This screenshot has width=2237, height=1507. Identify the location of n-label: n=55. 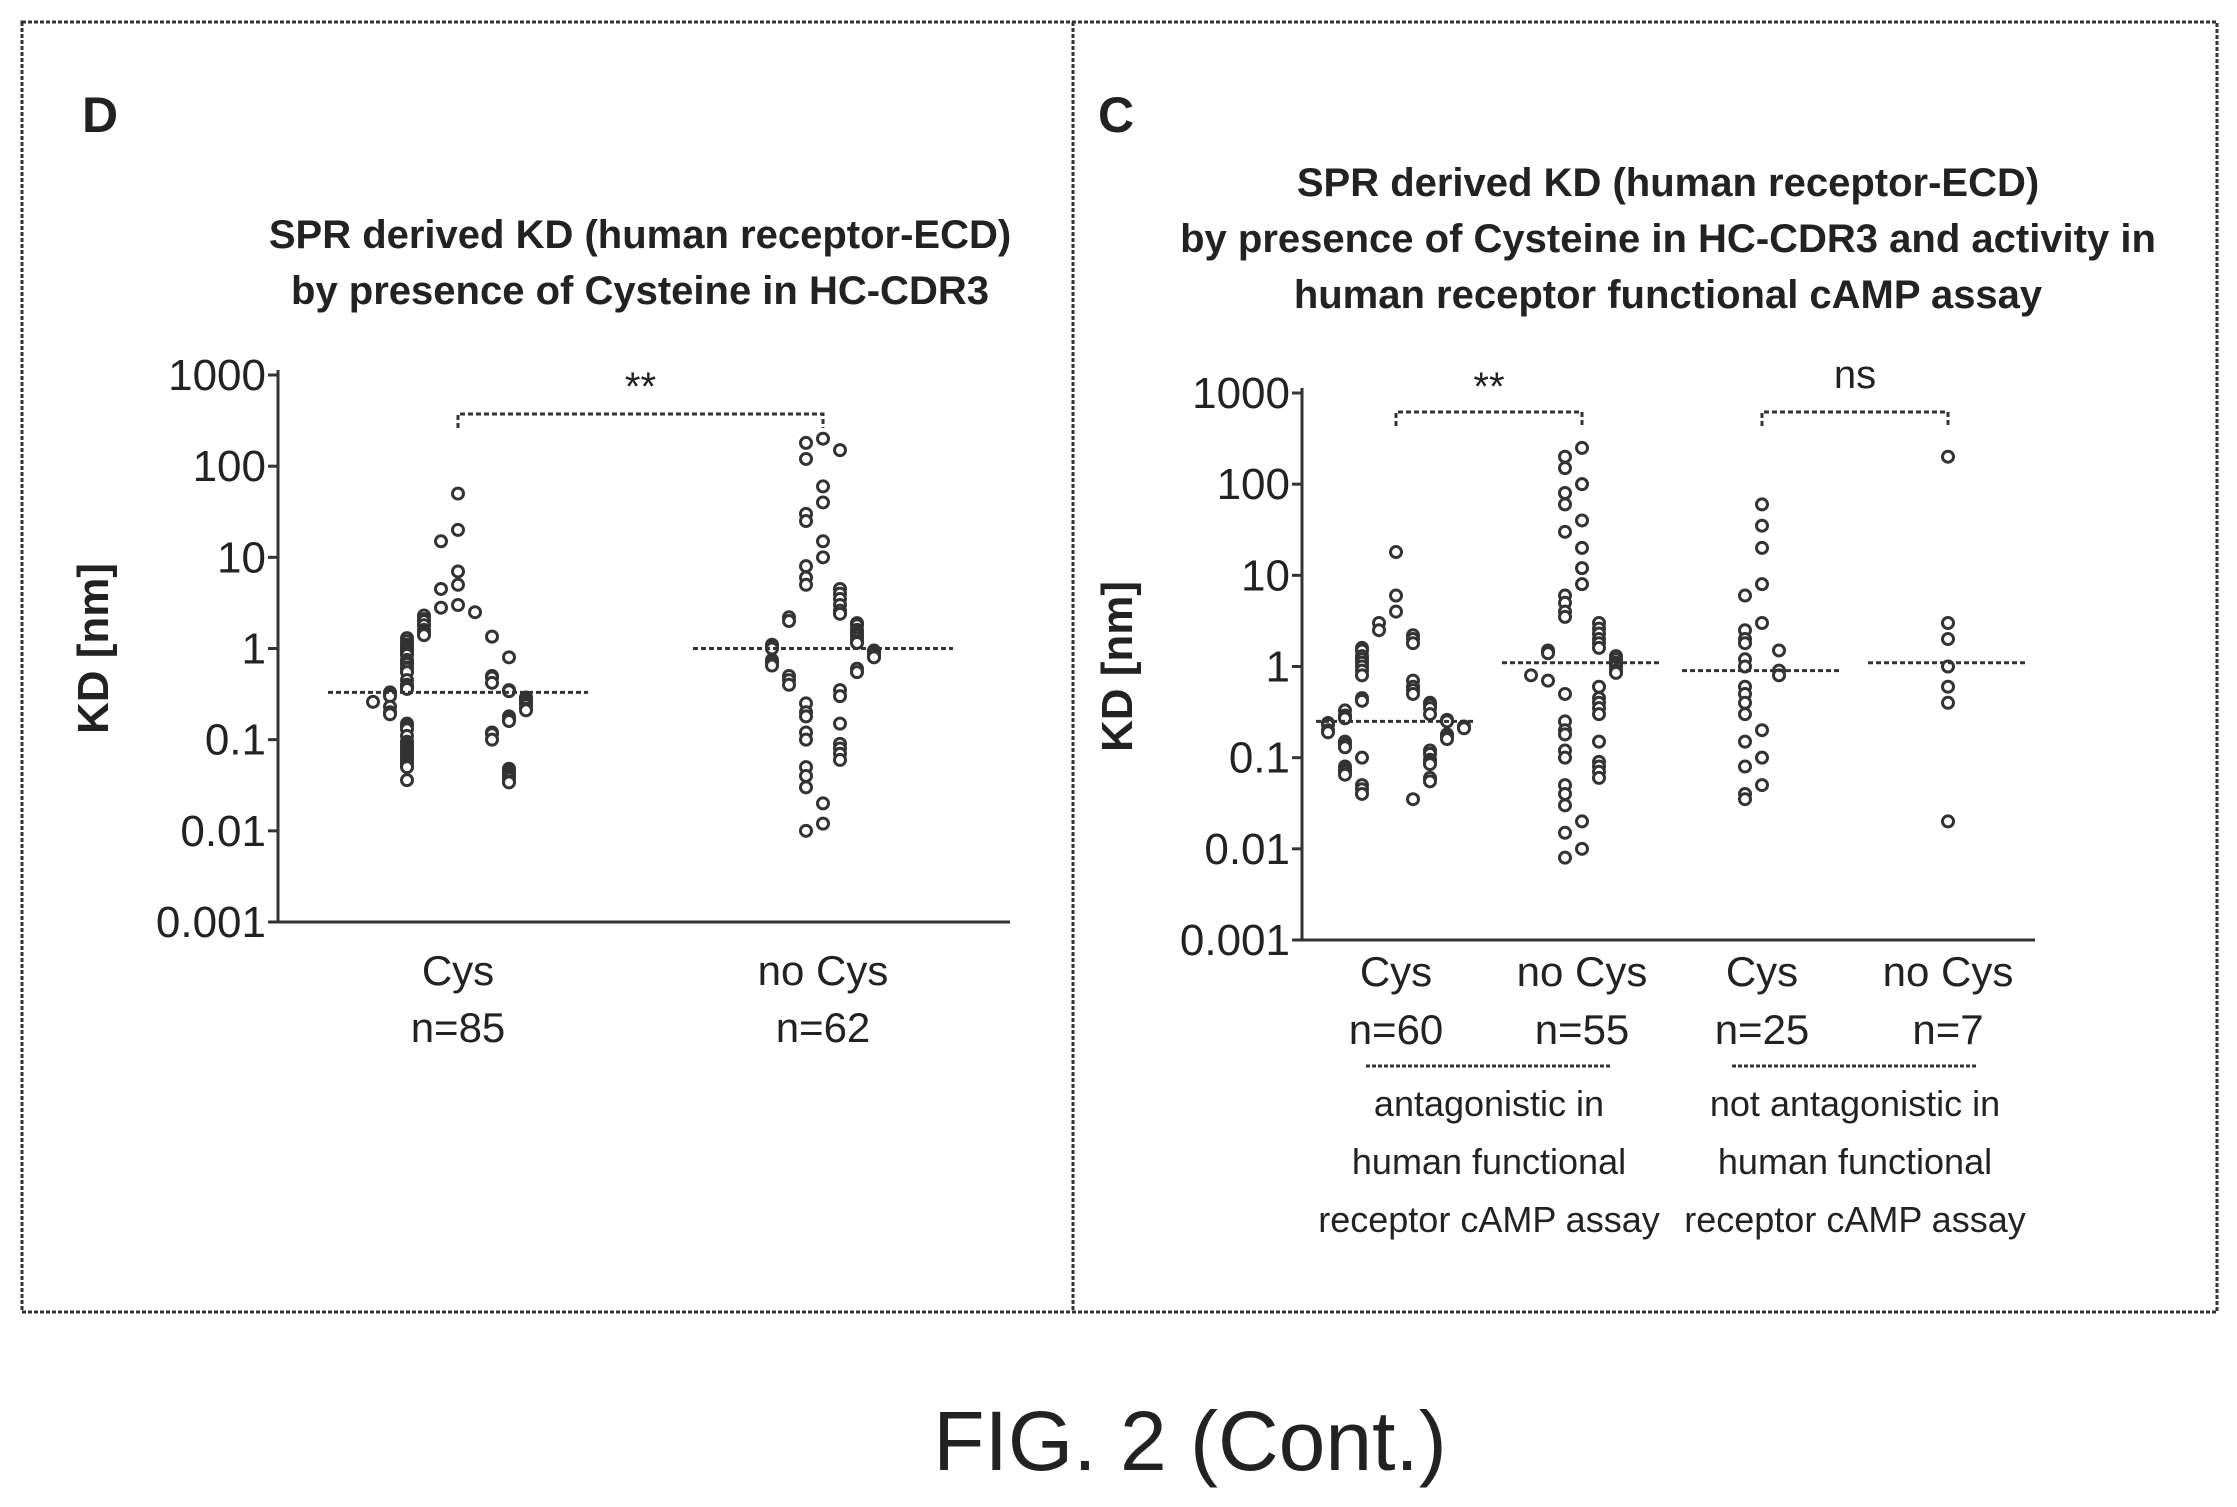
(1582, 1029).